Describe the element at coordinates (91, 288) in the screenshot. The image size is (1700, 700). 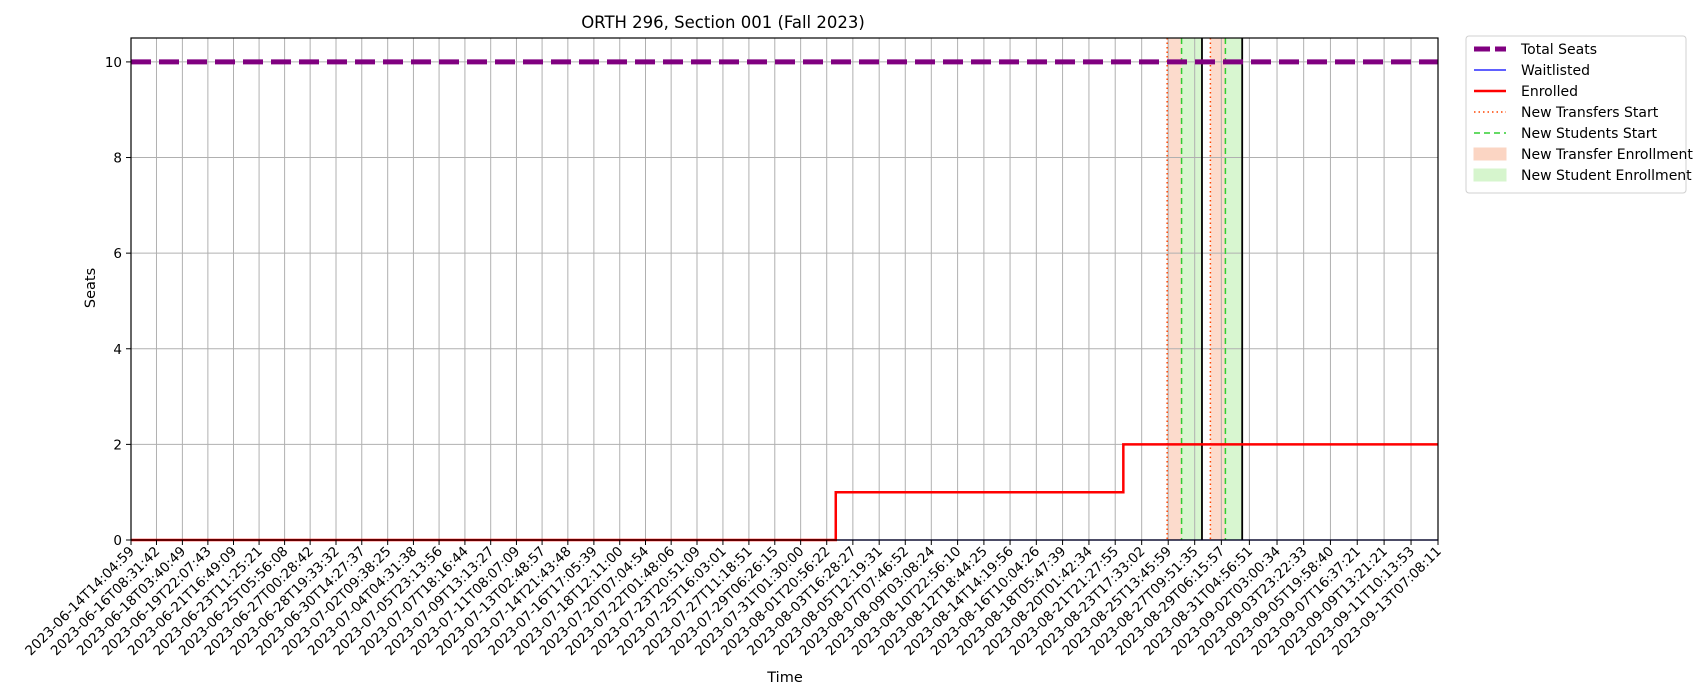
I see `y-axis-title: Seats` at that location.